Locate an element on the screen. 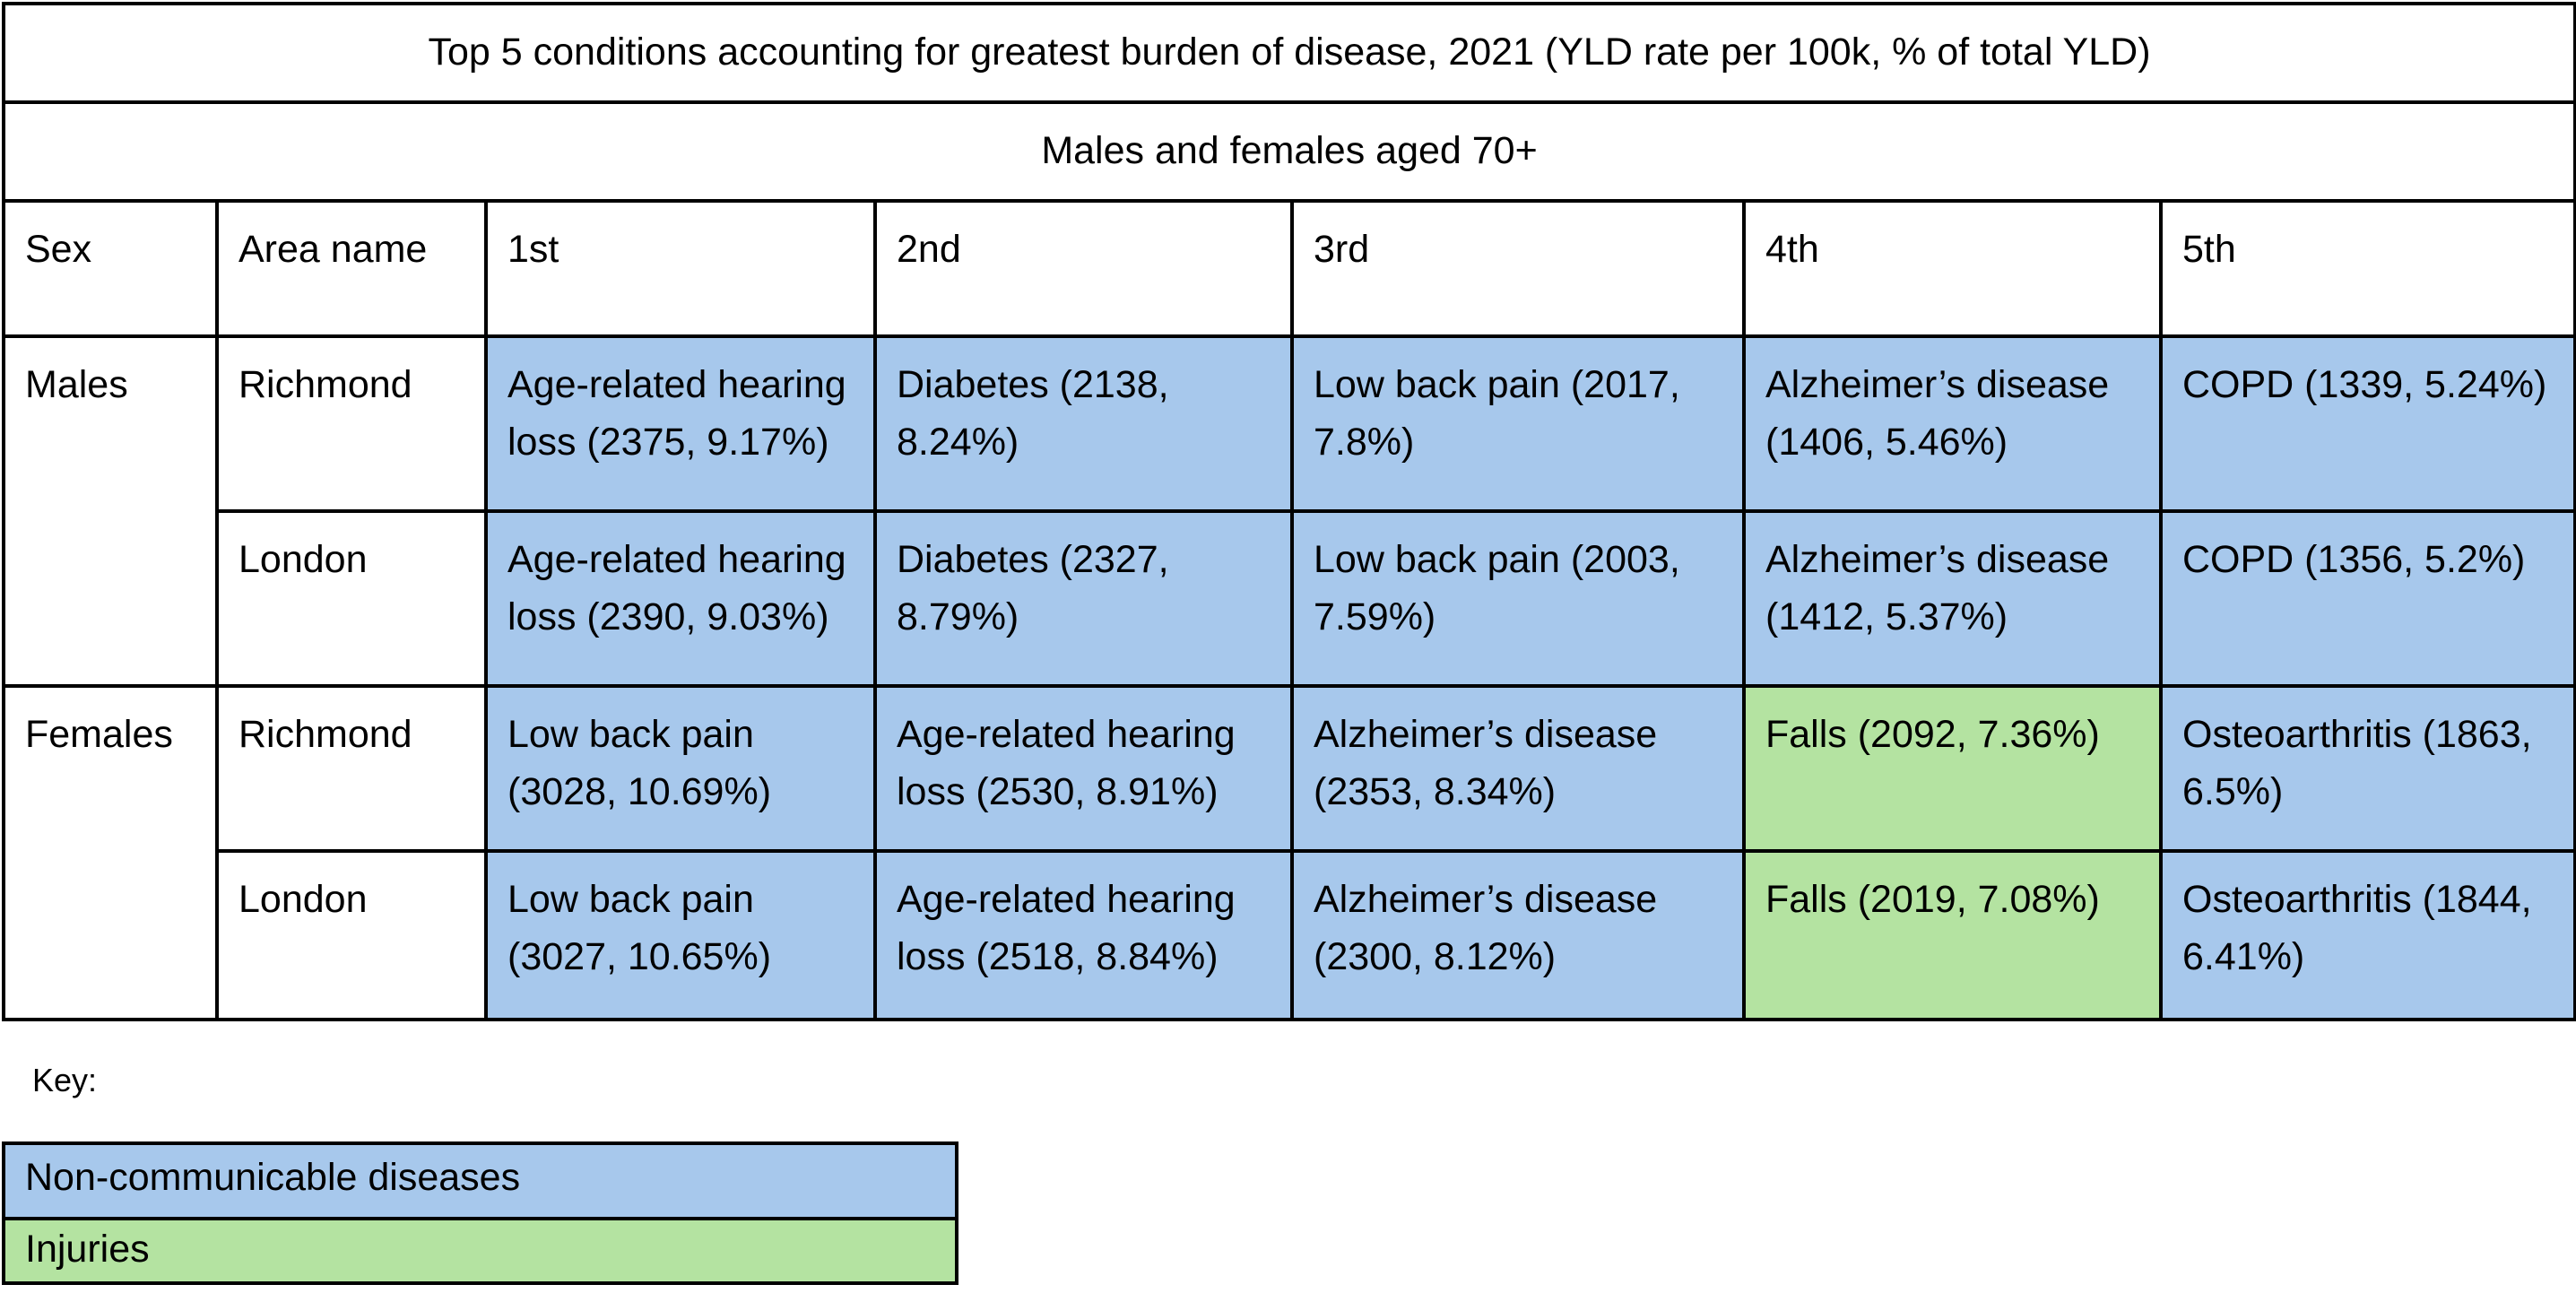 This screenshot has width=2576, height=1302. header-area-name: Area name is located at coordinates (351, 268).